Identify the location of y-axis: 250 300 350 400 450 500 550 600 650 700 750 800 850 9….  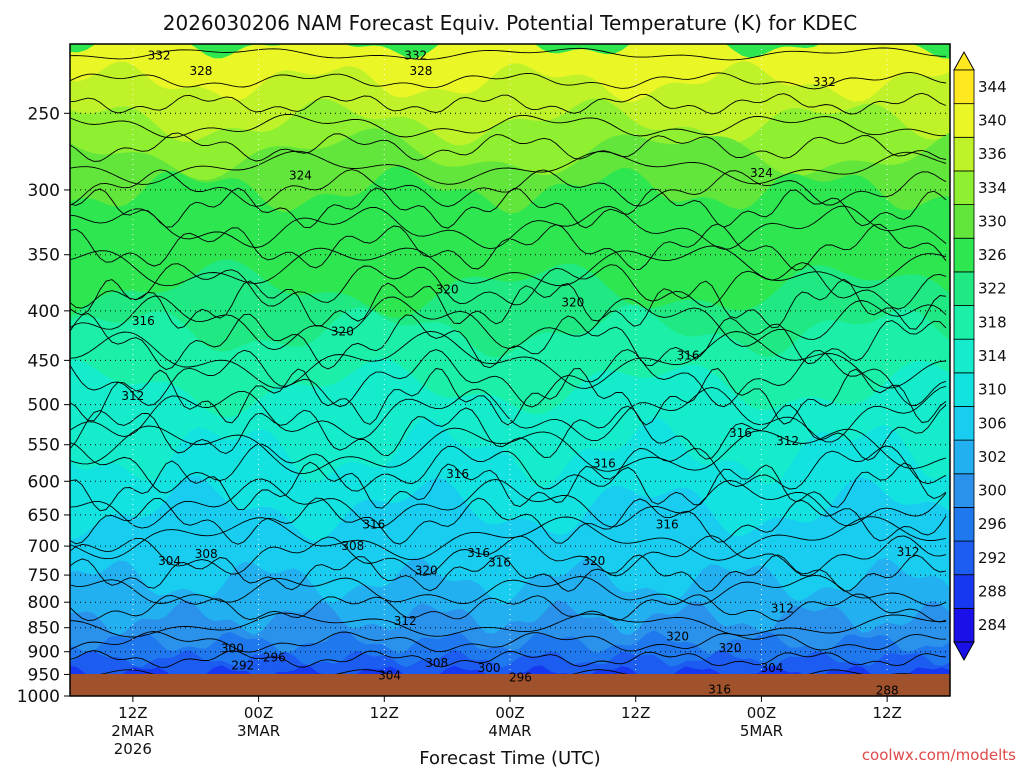
(43, 405).